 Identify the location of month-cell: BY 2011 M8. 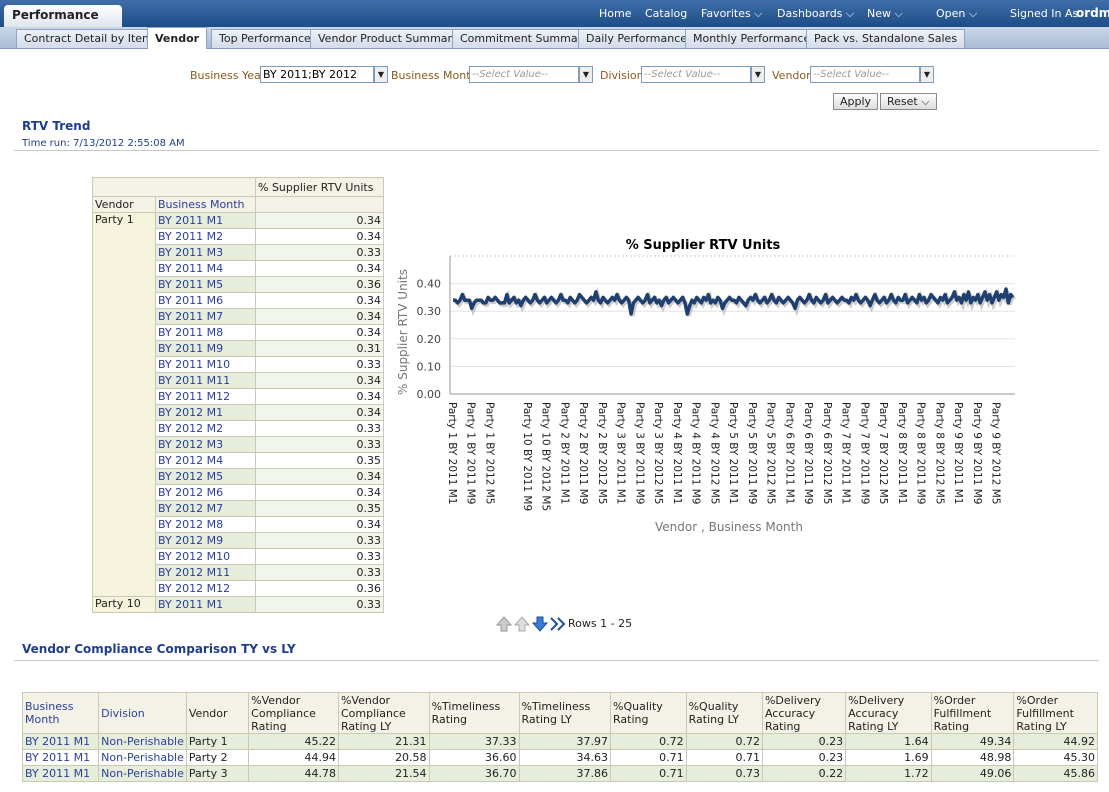
(205, 332).